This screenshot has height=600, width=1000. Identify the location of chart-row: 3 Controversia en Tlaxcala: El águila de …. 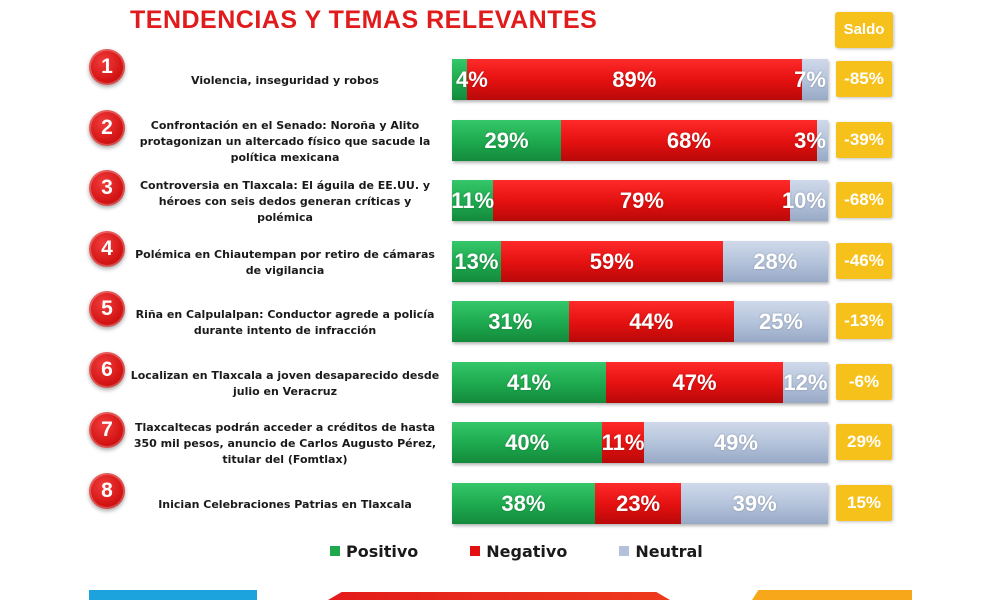
(500, 203).